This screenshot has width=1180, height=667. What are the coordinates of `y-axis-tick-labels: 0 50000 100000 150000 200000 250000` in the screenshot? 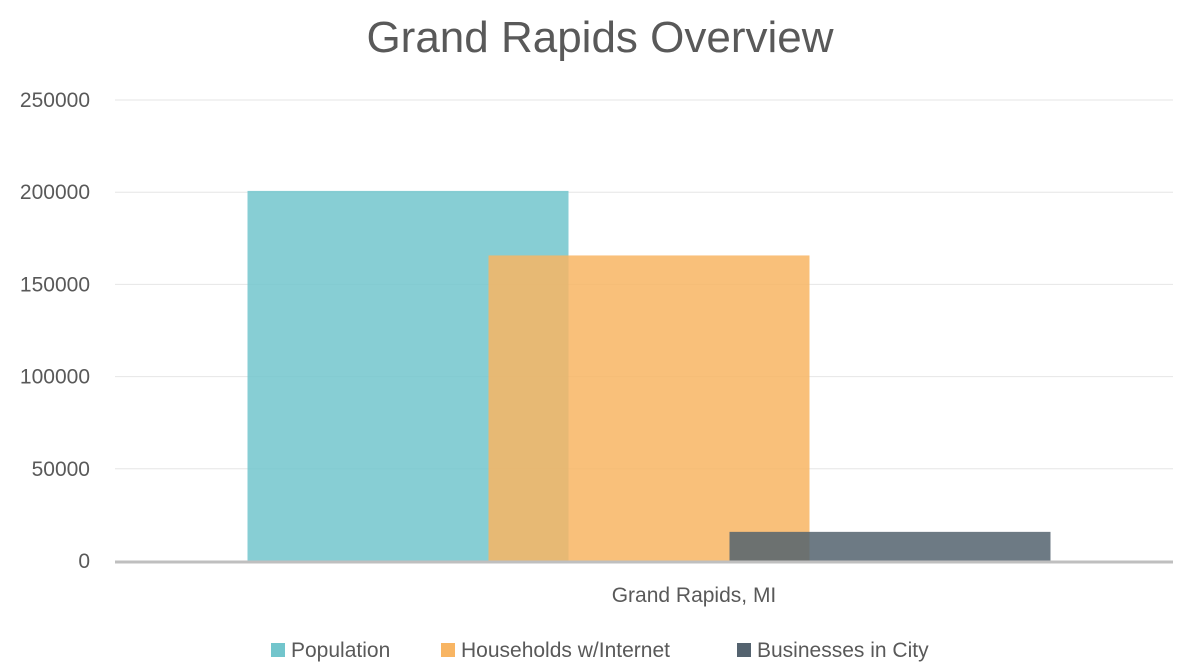 It's located at (55, 331).